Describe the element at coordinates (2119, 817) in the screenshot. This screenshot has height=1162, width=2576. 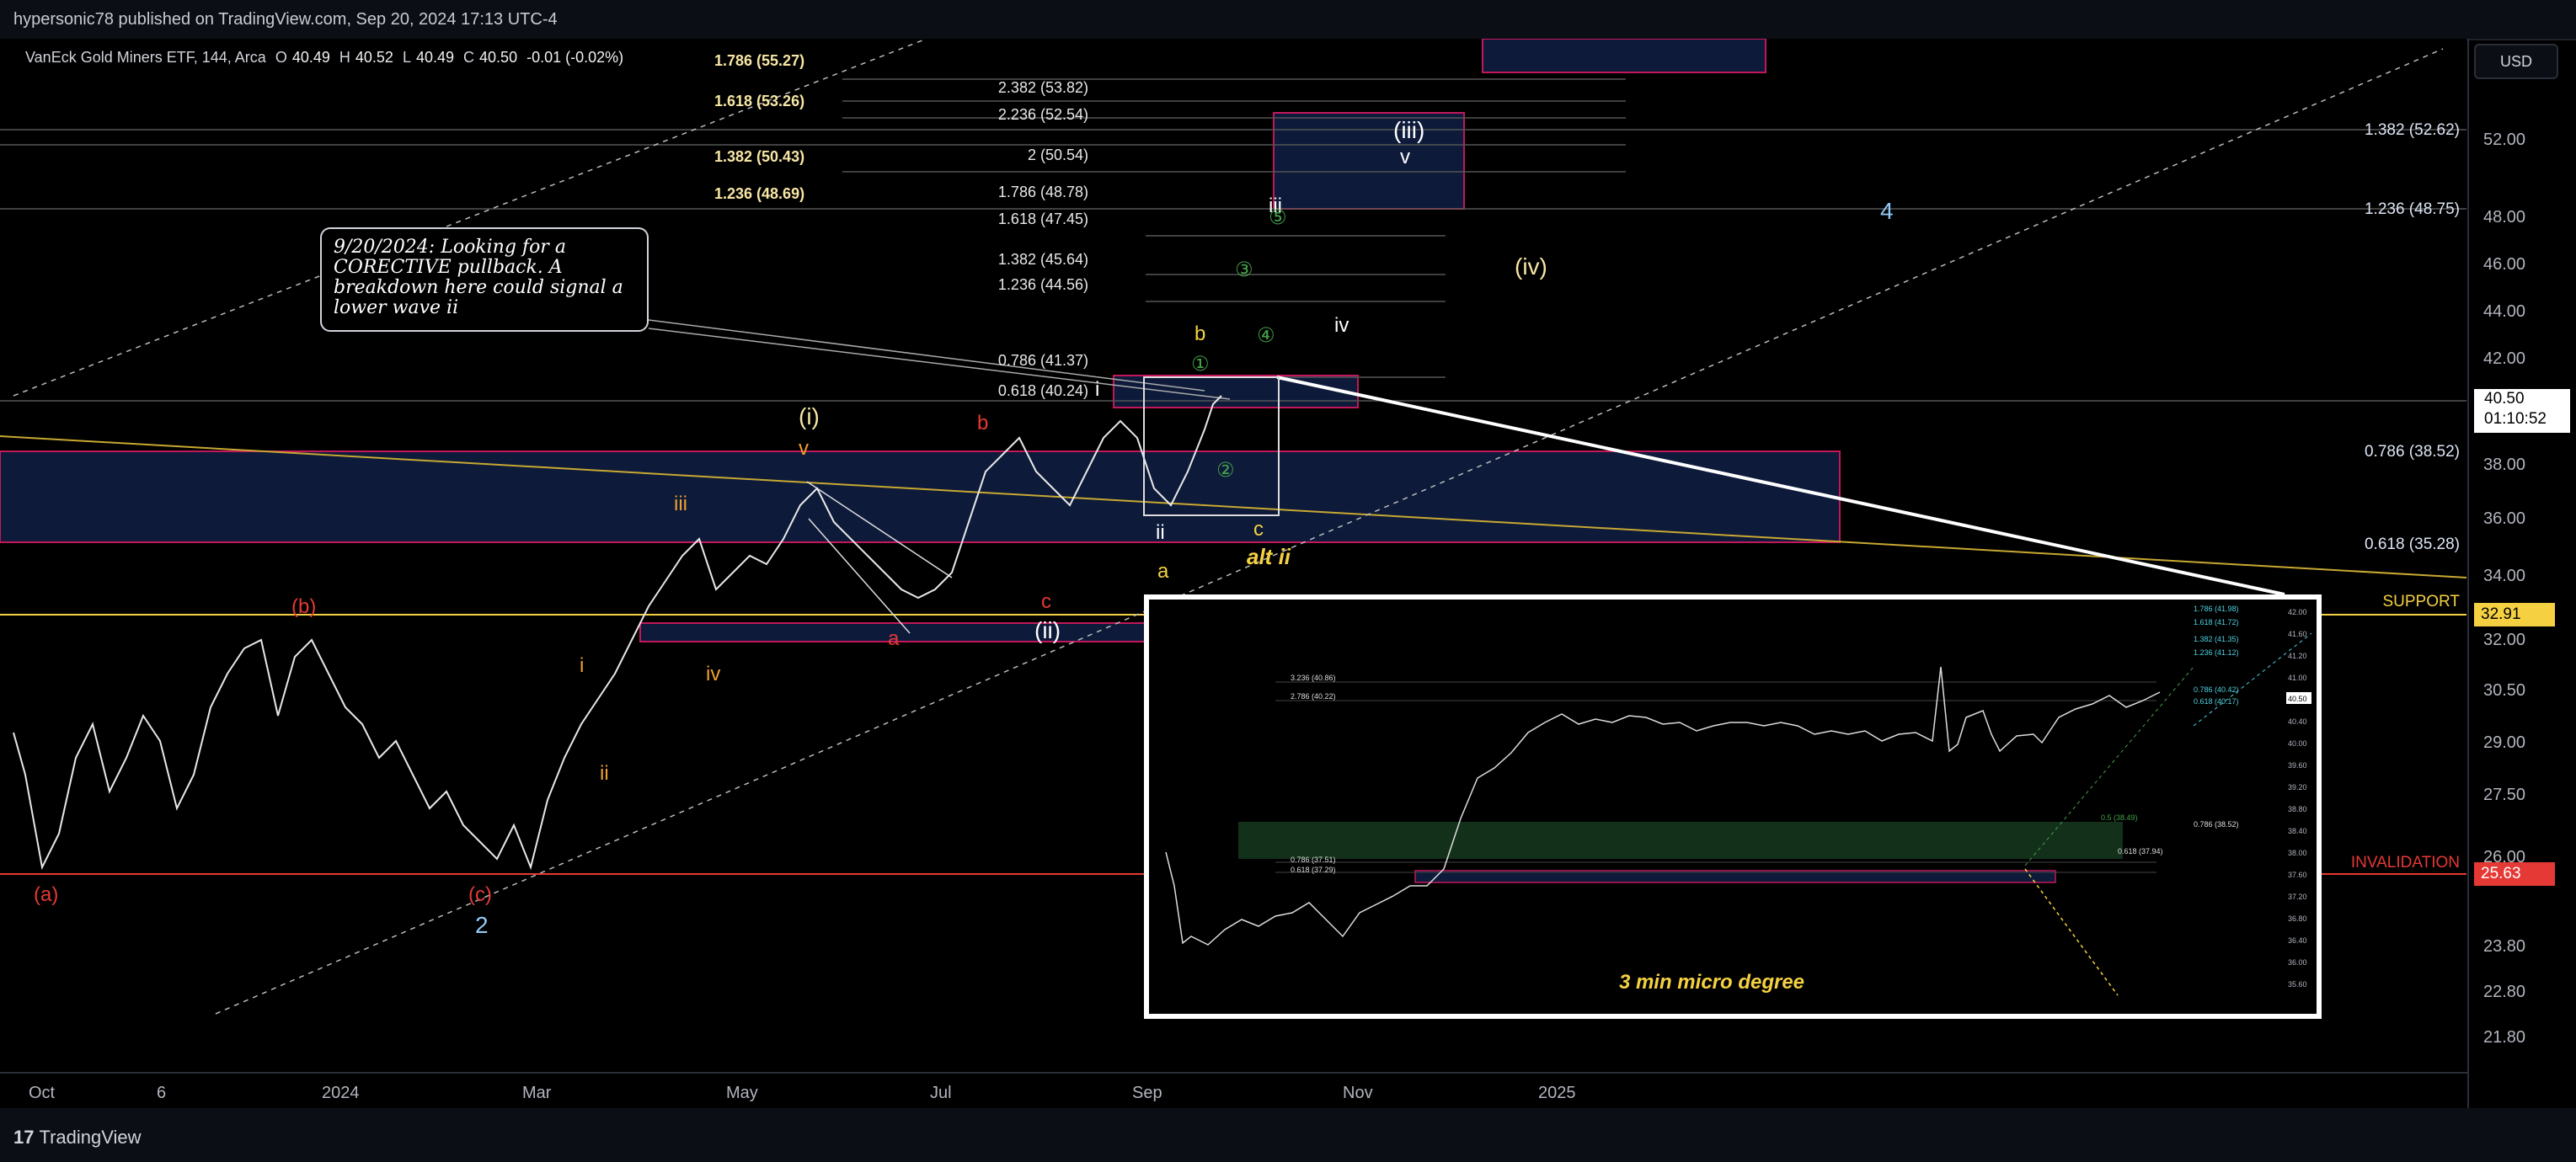
I see `svg-text: 0.5 (38.49)` at that location.